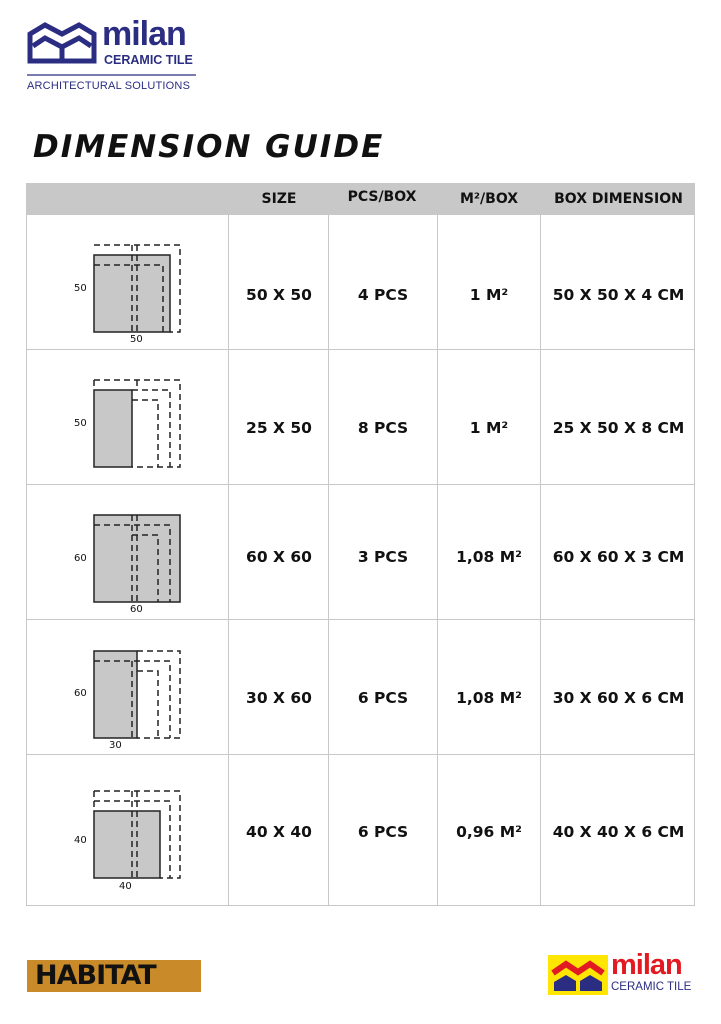  Describe the element at coordinates (209, 147) in the screenshot. I see `page-title: DIMENSION GUIDE` at that location.